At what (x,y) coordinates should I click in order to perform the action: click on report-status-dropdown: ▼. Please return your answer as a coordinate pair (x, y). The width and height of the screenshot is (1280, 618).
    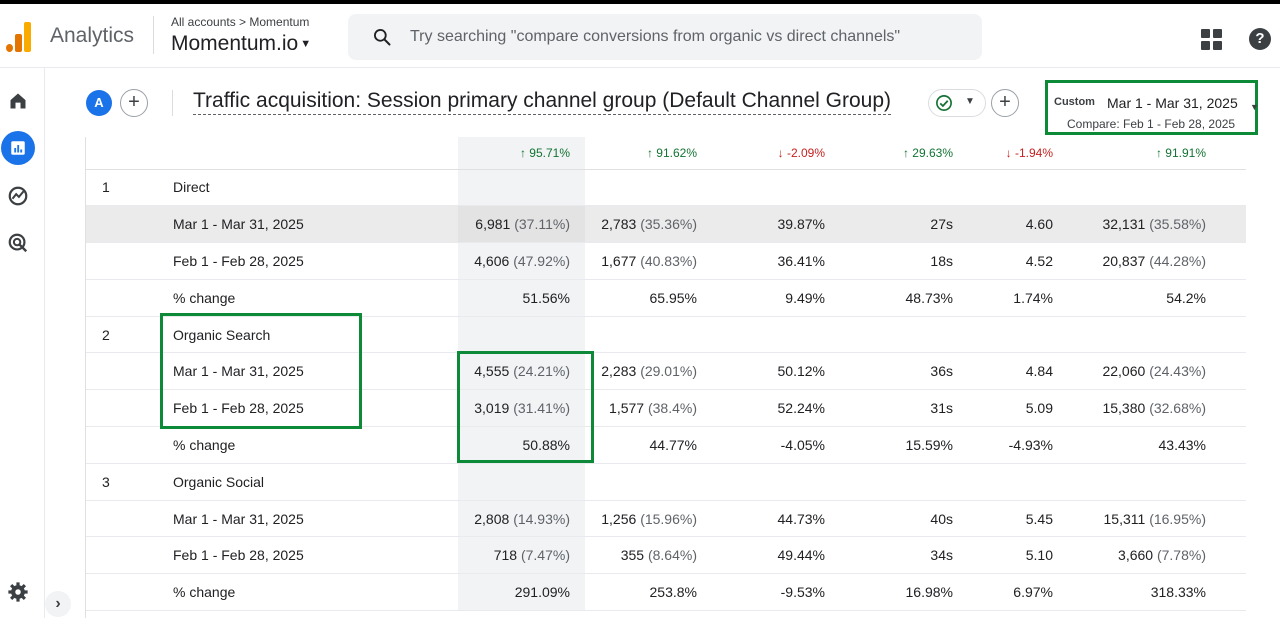
    Looking at the image, I should click on (957, 103).